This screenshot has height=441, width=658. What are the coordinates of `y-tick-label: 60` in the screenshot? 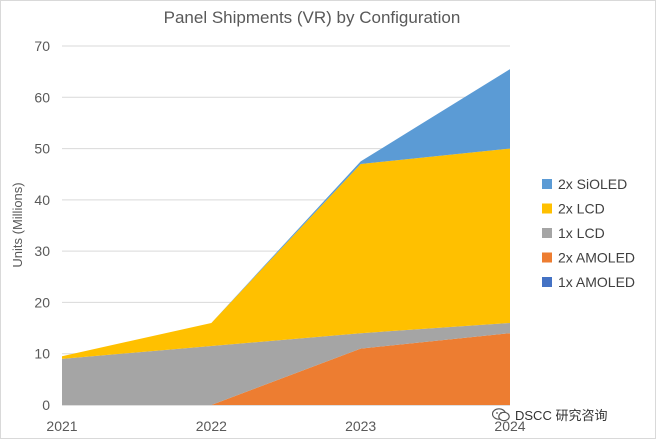 It's located at (42, 97).